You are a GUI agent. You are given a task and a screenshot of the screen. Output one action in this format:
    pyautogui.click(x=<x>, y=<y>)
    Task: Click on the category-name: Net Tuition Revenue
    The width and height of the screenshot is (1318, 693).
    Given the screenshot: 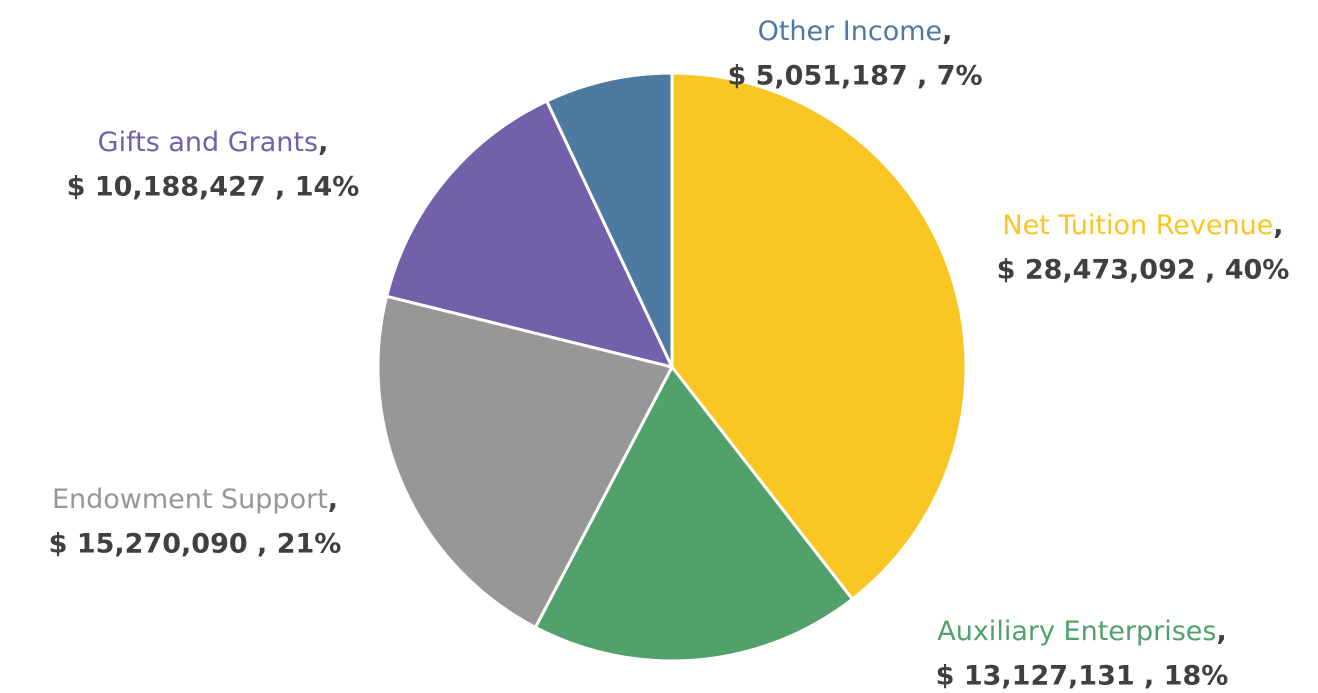 What is the action you would take?
    pyautogui.click(x=1137, y=225)
    